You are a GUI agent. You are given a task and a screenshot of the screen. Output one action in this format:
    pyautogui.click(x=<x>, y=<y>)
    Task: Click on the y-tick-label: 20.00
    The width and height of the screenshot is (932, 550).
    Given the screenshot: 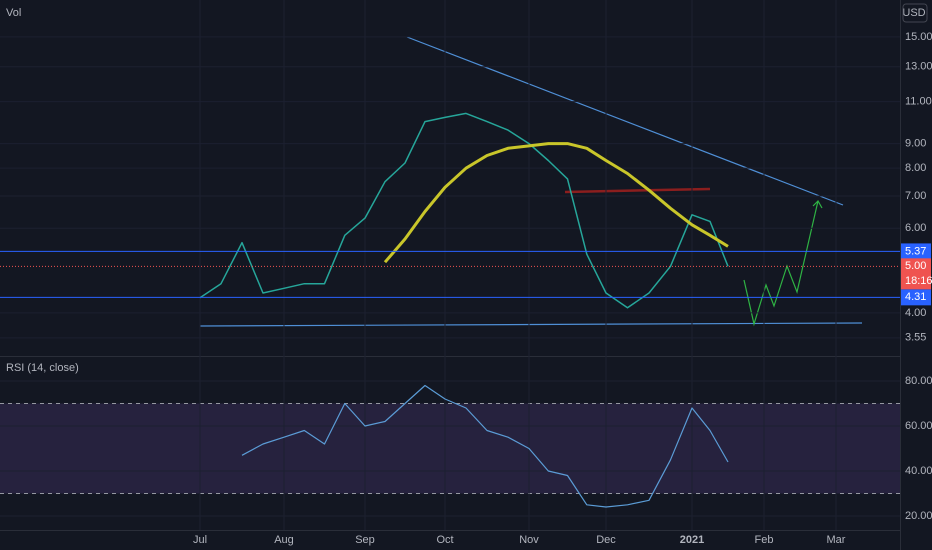 What is the action you would take?
    pyautogui.click(x=918, y=516)
    